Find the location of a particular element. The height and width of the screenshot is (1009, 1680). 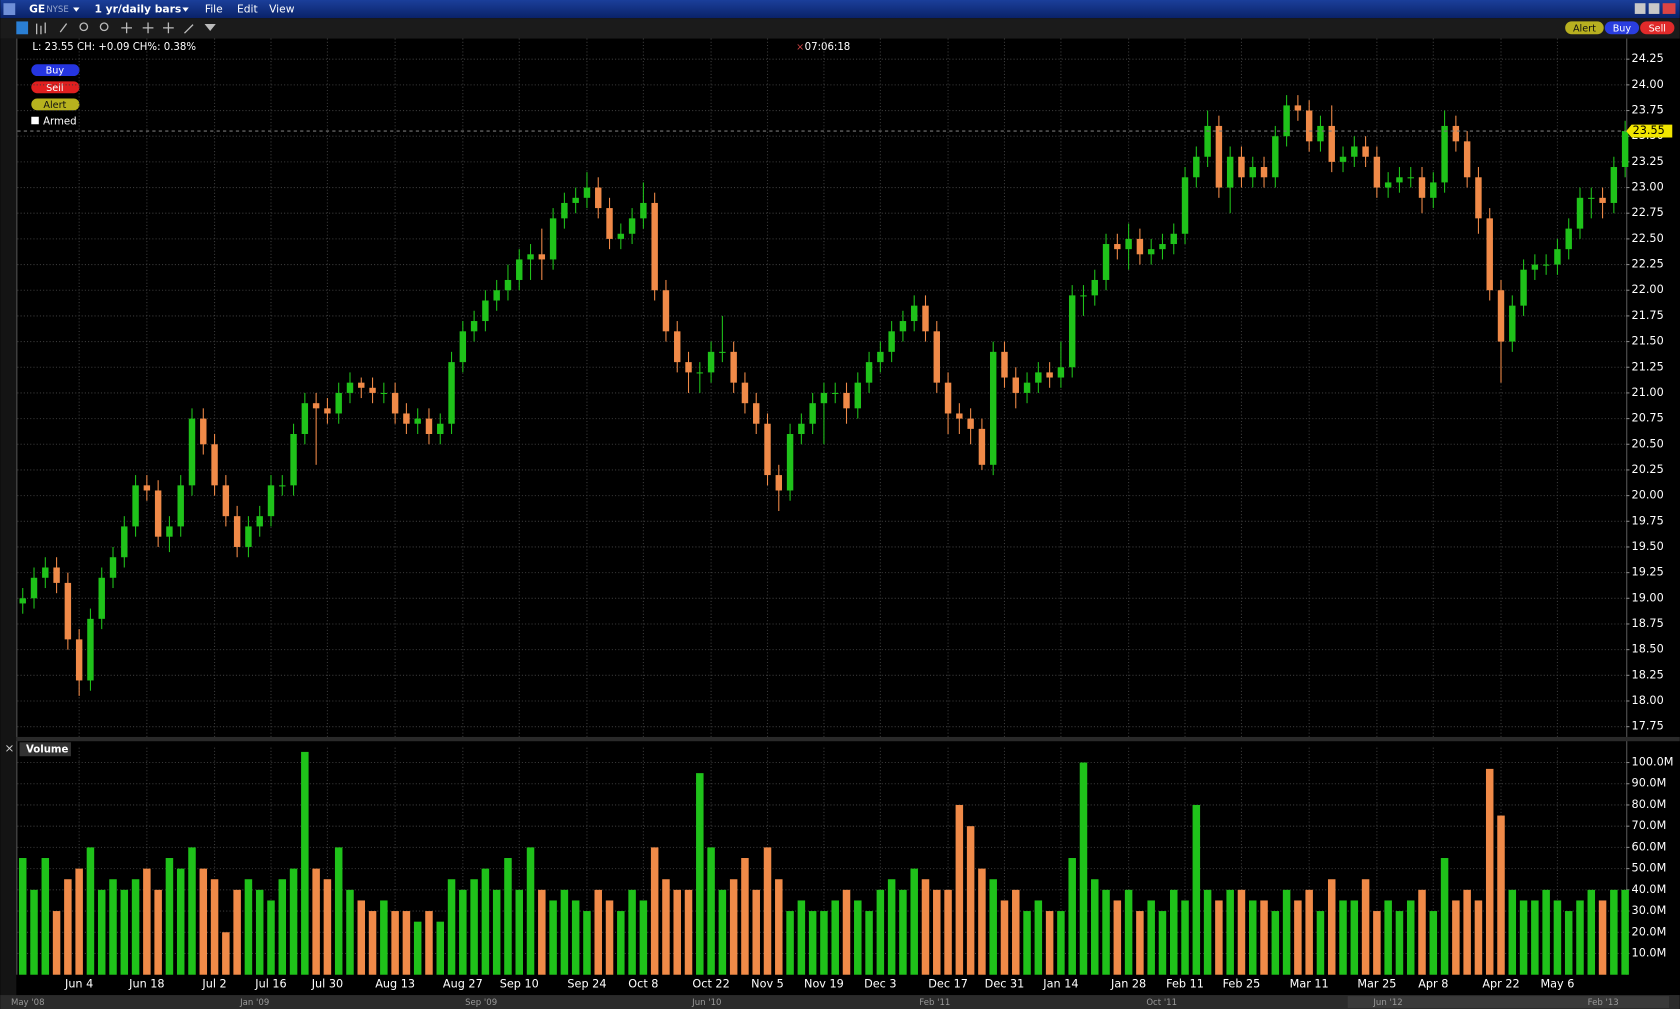

symbol: GE is located at coordinates (37, 9).